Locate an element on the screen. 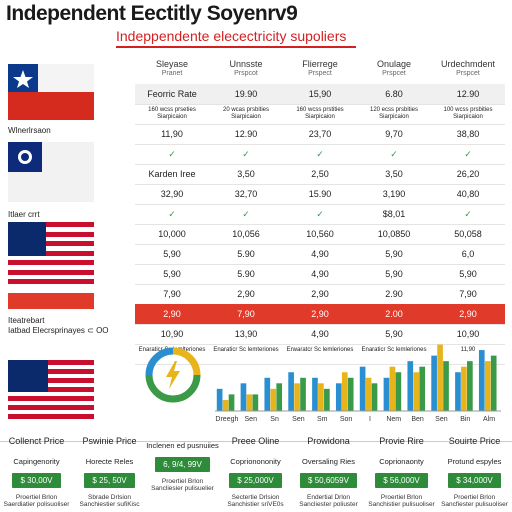  card-price: $ 50,6059V is located at coordinates (328, 480).